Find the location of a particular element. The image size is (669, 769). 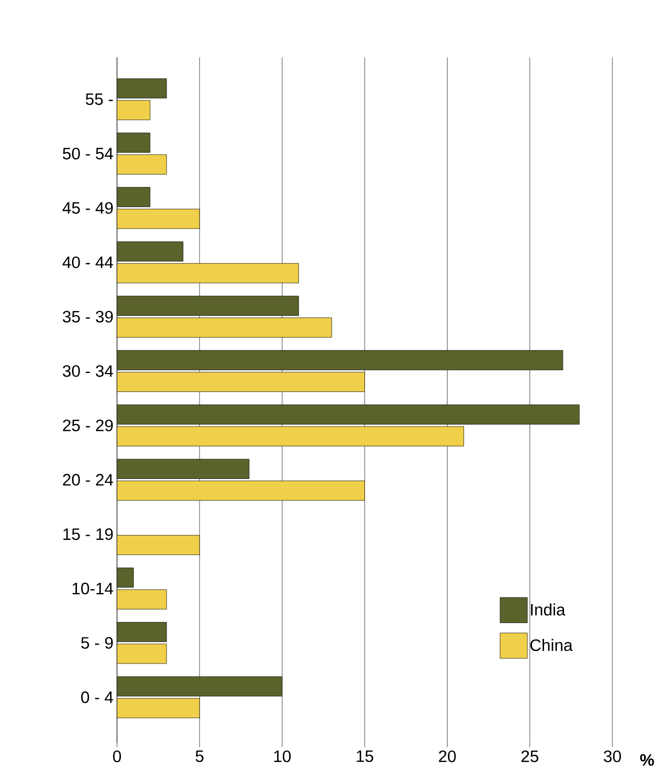

x-tick-label: 30 is located at coordinates (612, 756).